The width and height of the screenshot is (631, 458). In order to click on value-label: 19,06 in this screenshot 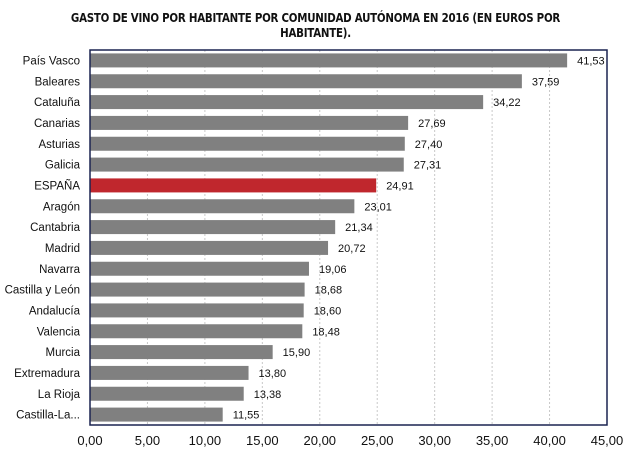, I will do `click(333, 270)`.